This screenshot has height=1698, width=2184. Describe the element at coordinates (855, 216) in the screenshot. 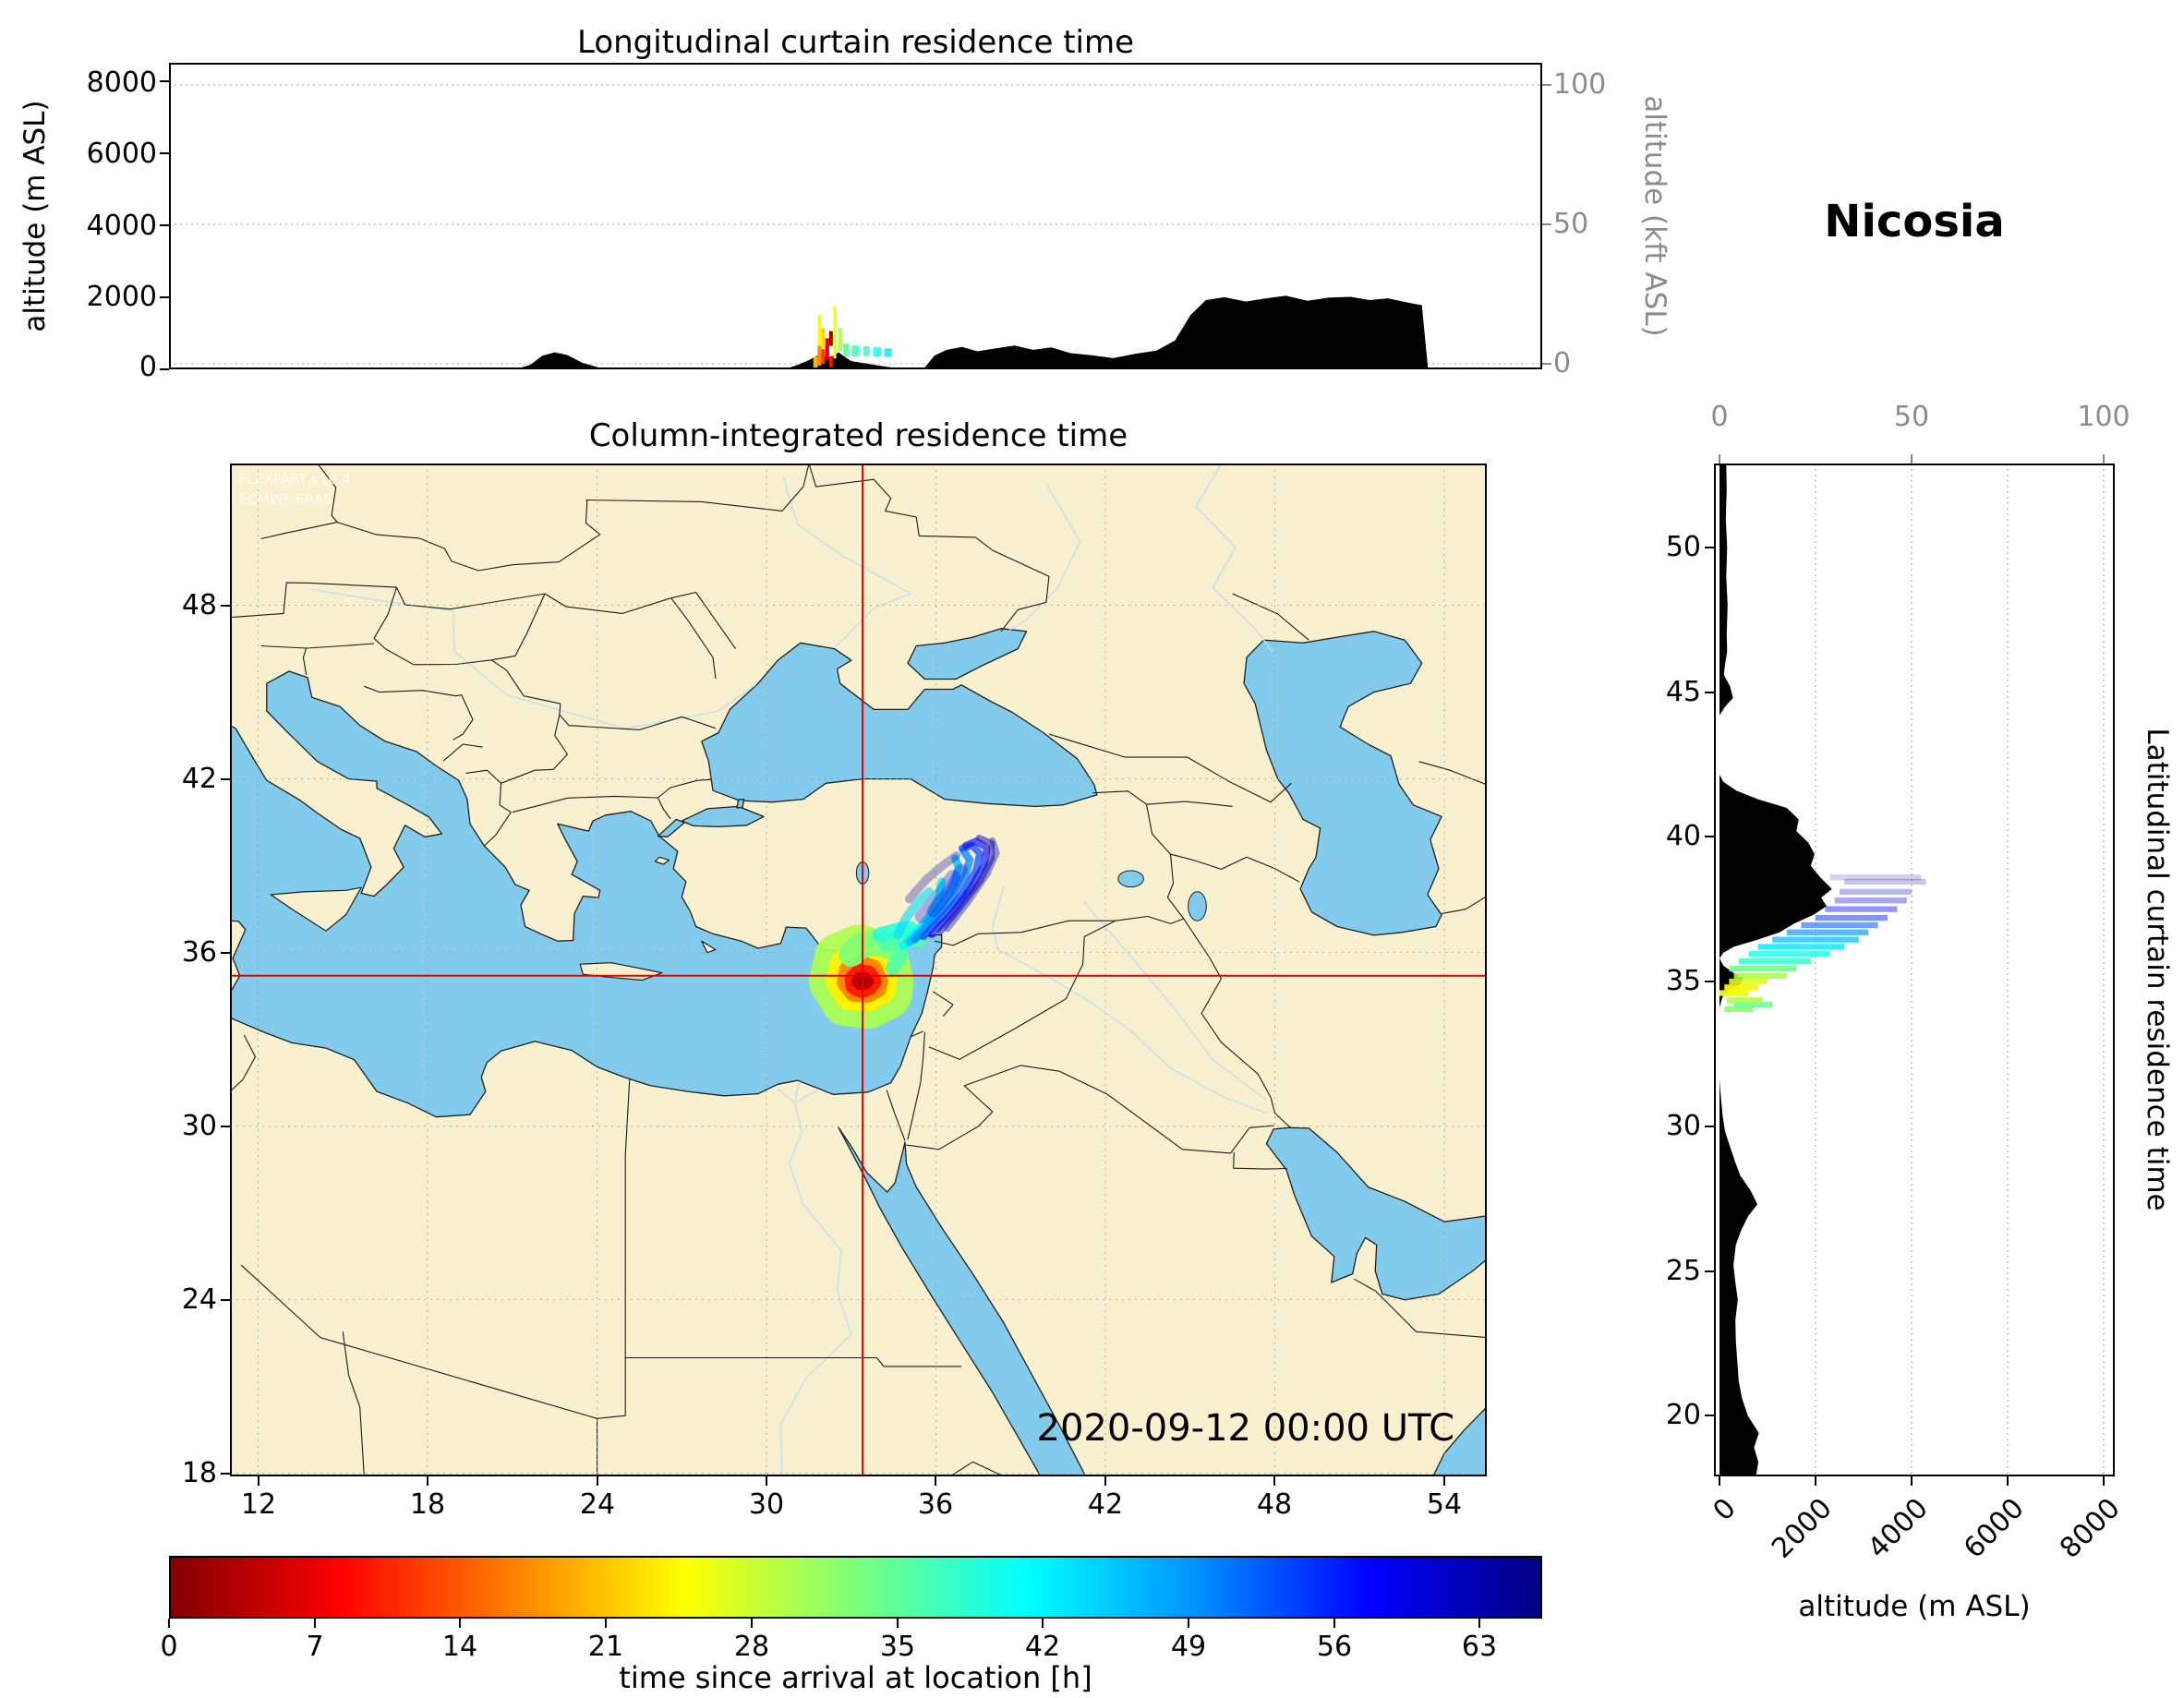

I see `longitudinal-curtain-chart` at that location.